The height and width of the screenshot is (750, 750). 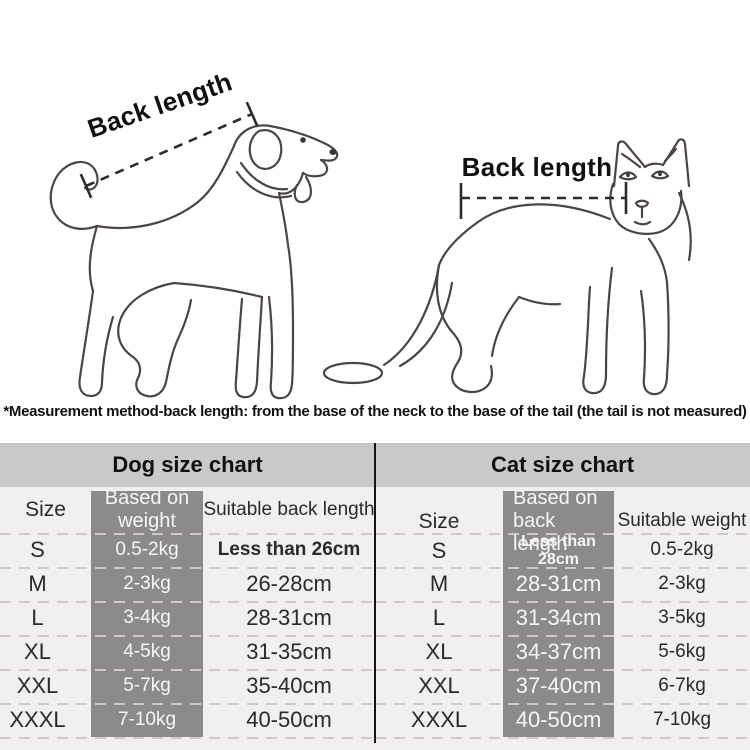 I want to click on table-row: L 3-4kg 28-31cm, so click(x=187, y=618).